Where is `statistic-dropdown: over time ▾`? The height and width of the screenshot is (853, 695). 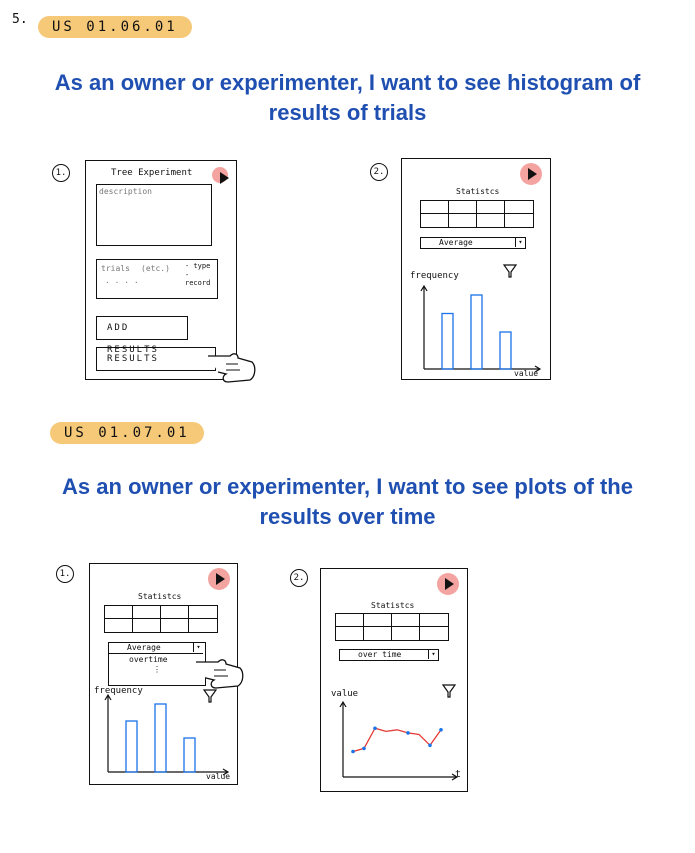 statistic-dropdown: over time ▾ is located at coordinates (389, 655).